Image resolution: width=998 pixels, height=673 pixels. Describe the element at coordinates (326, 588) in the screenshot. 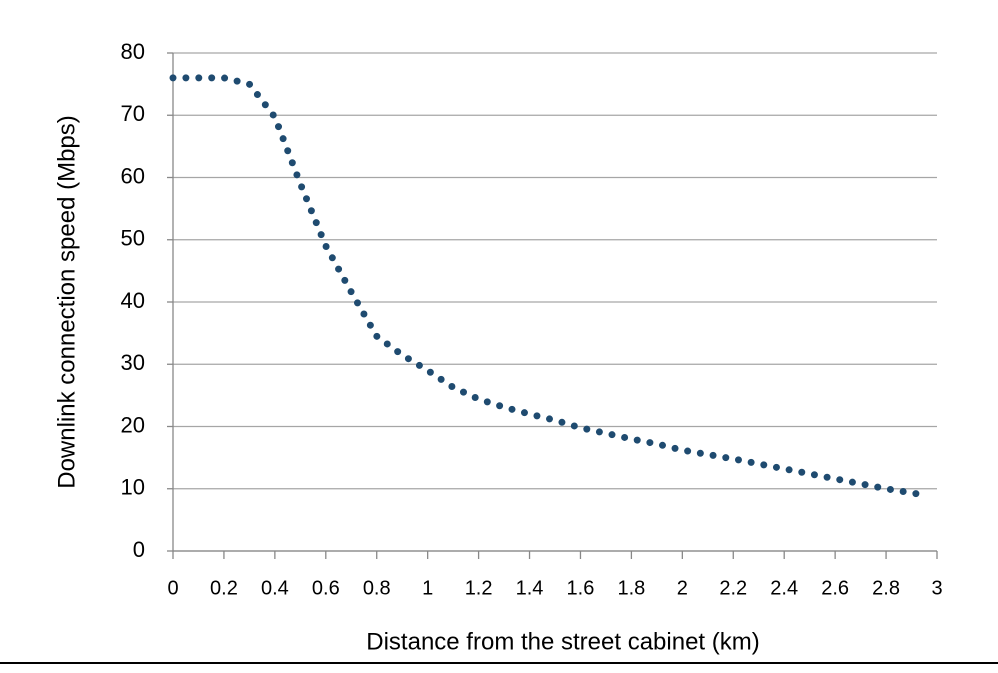

I see `x-tick-label: 0.6` at that location.